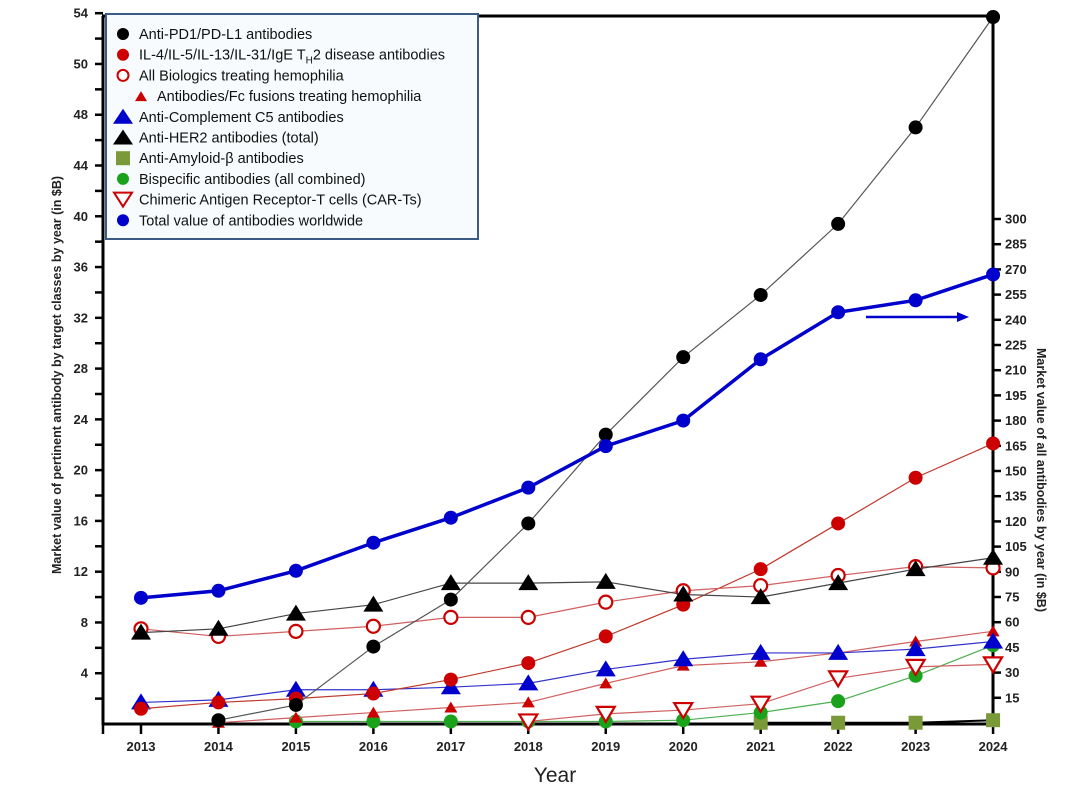 The width and height of the screenshot is (1080, 794). Describe the element at coordinates (450, 746) in the screenshot. I see `x-tick-label: 2017` at that location.